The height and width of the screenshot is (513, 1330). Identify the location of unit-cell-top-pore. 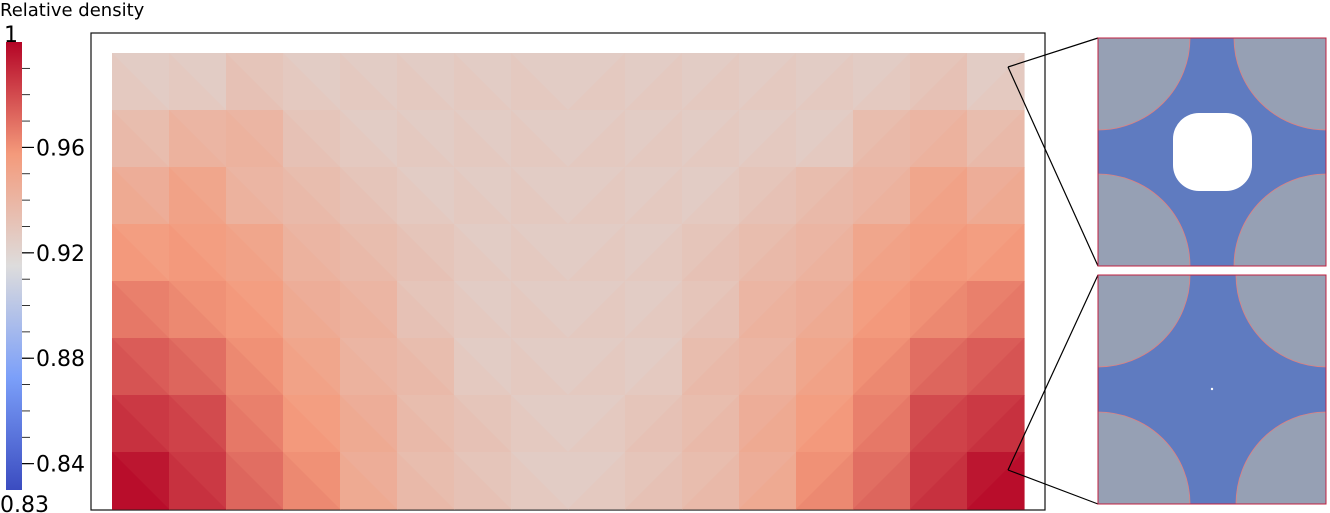
(1212, 152).